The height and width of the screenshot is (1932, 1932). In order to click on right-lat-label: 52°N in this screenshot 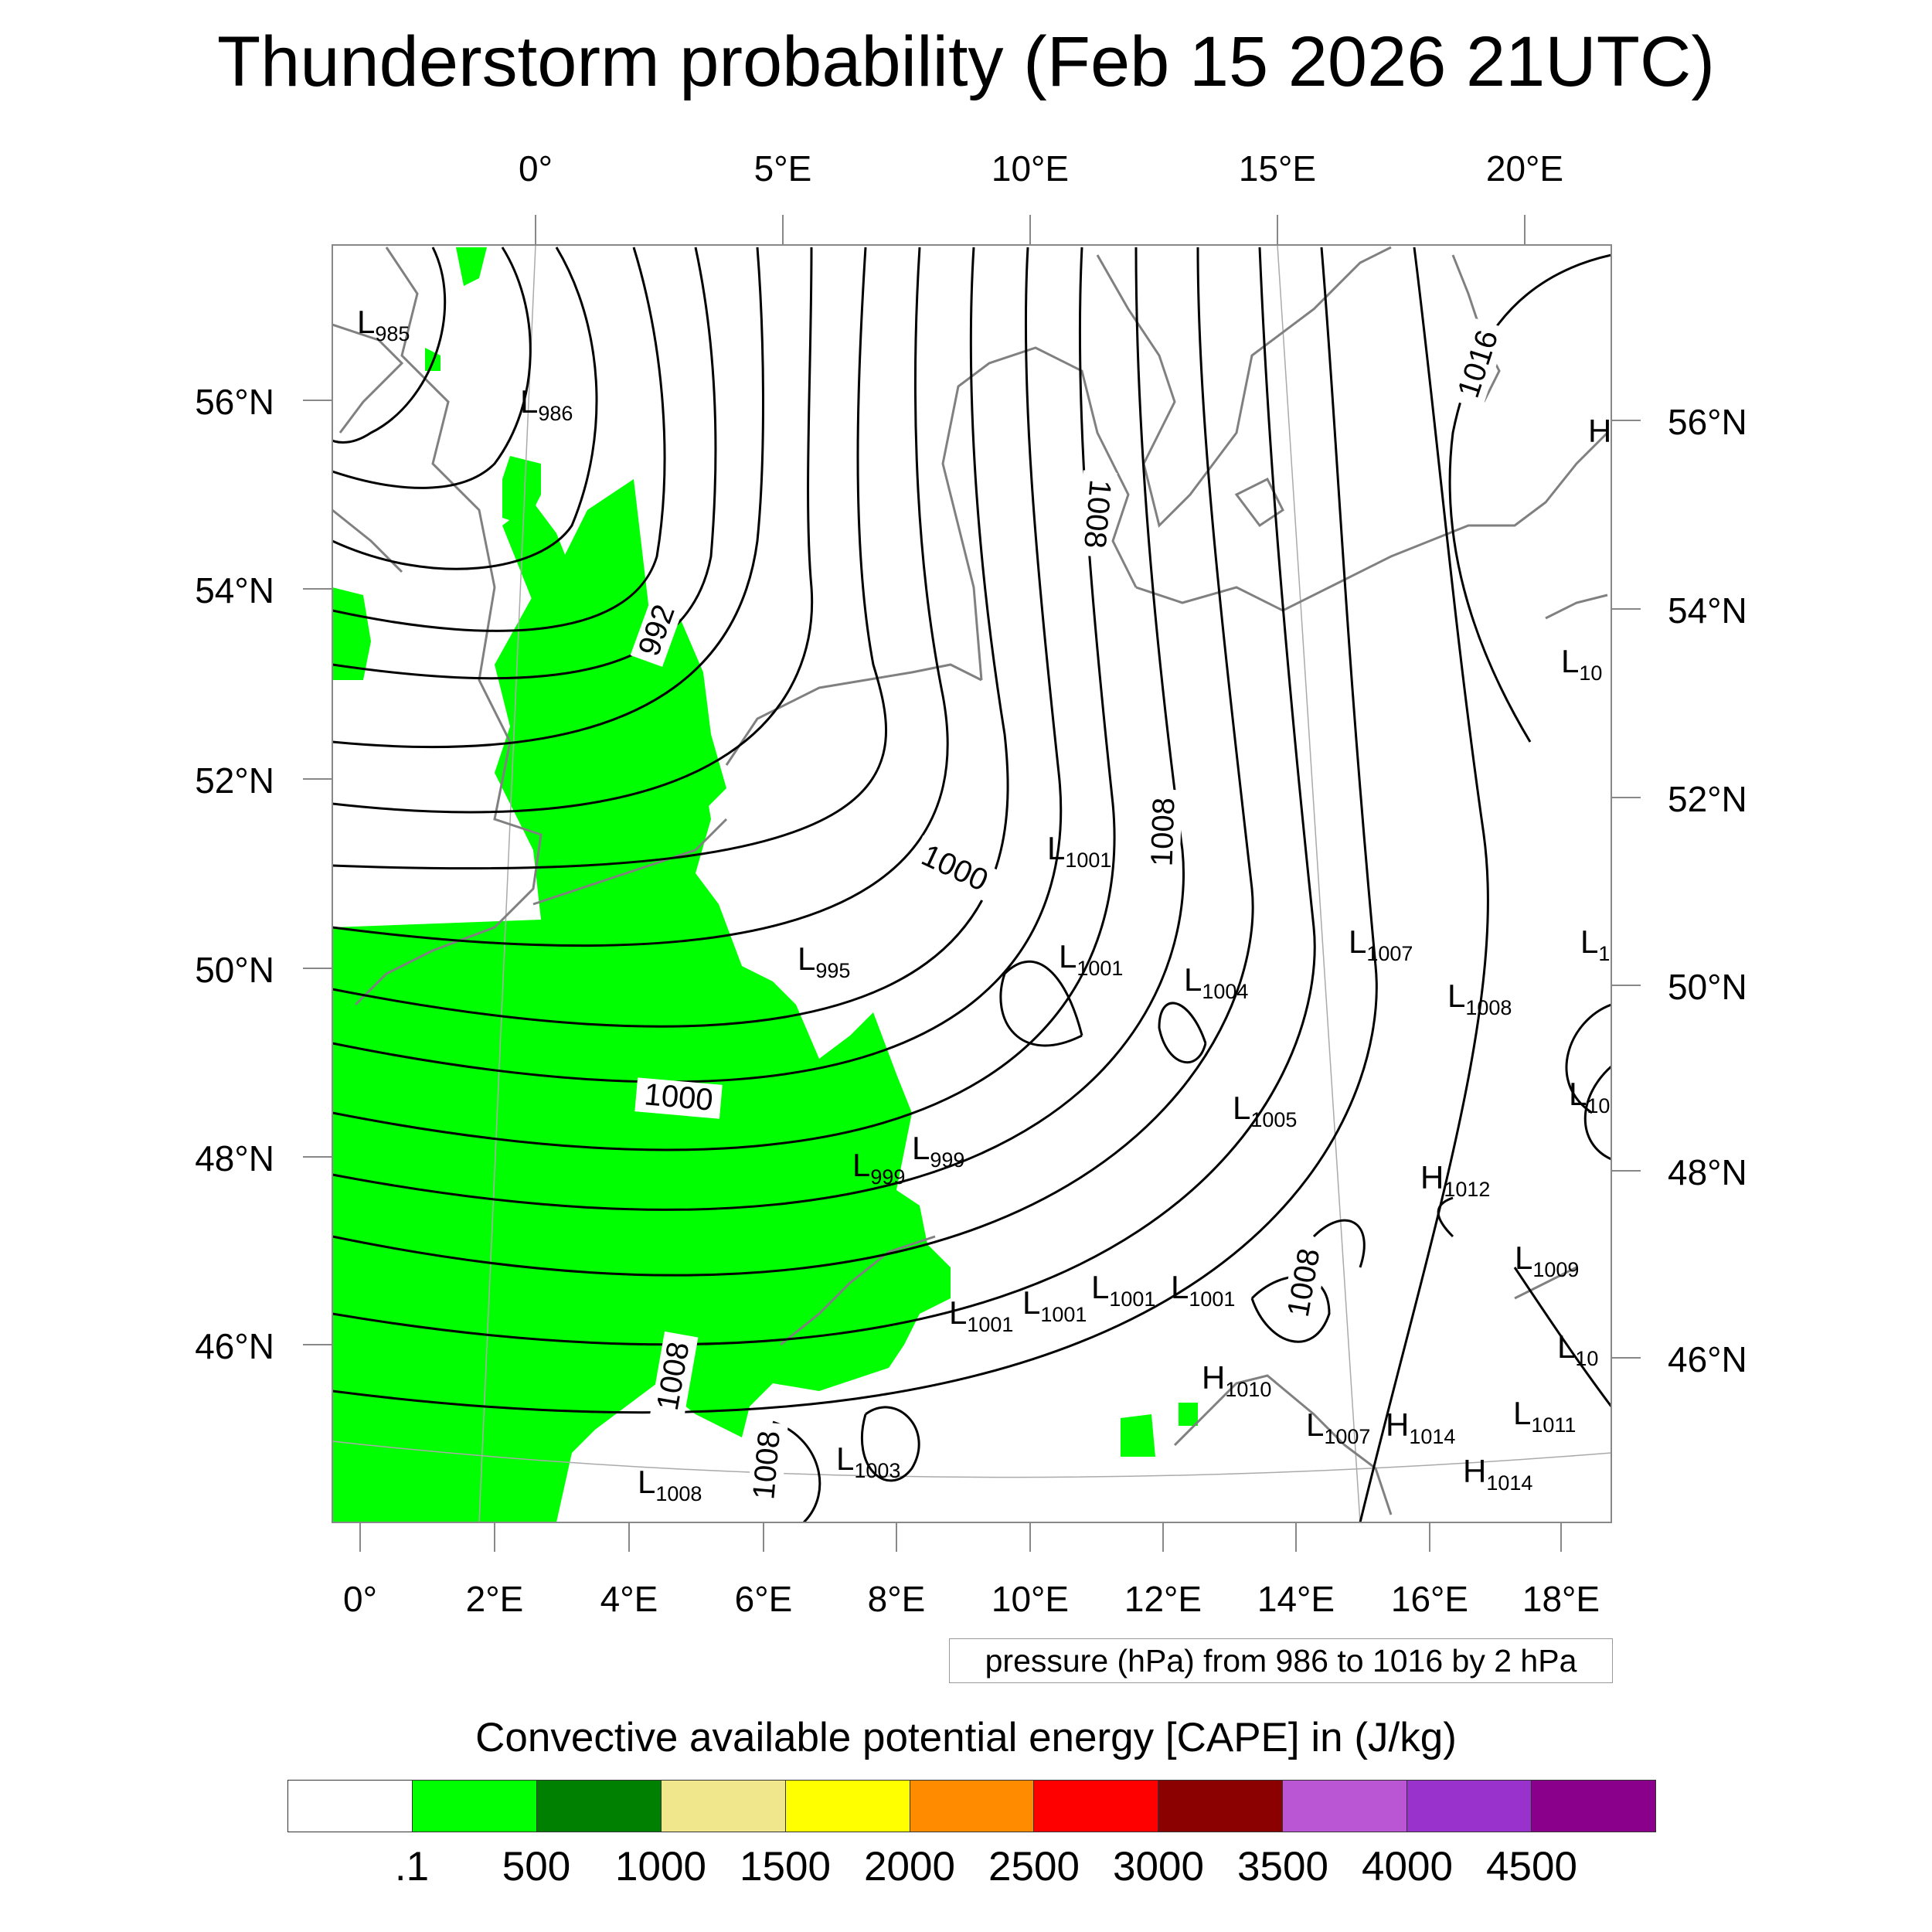, I will do `click(1708, 799)`.